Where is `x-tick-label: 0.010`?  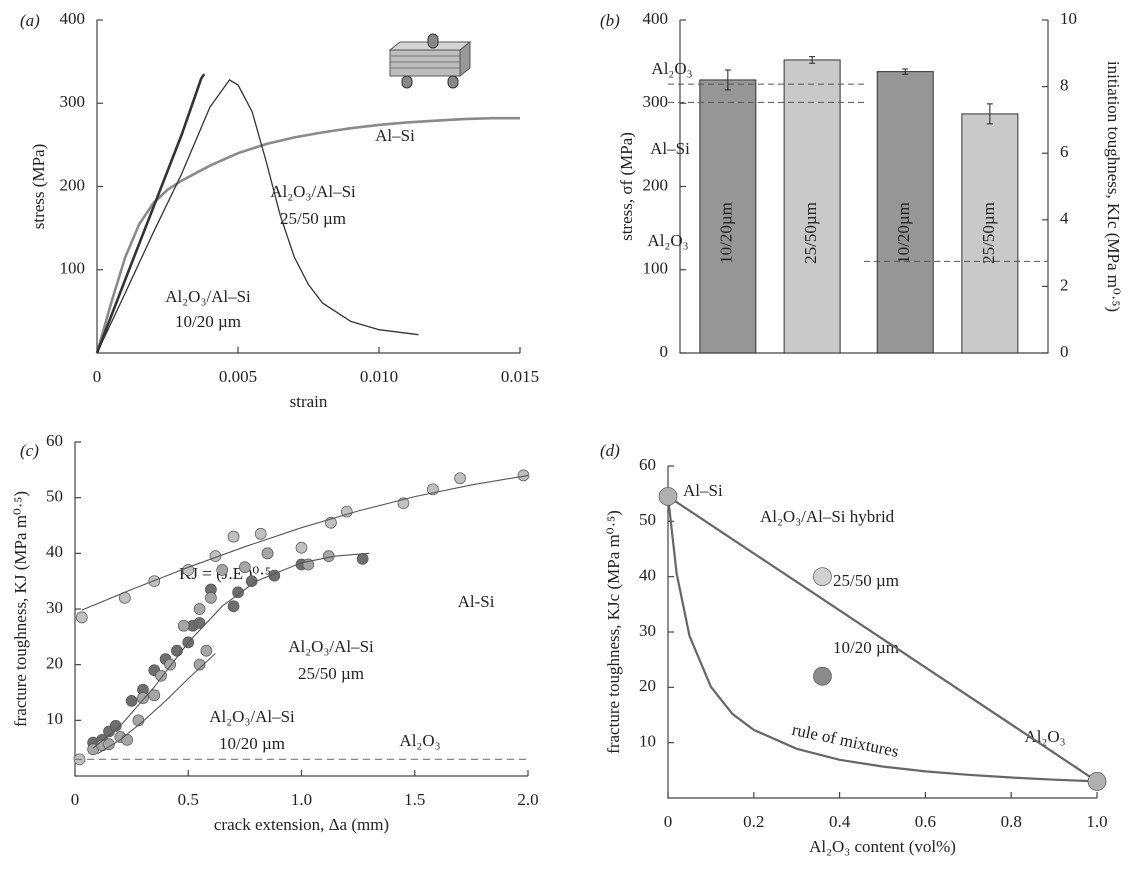
x-tick-label: 0.010 is located at coordinates (379, 376).